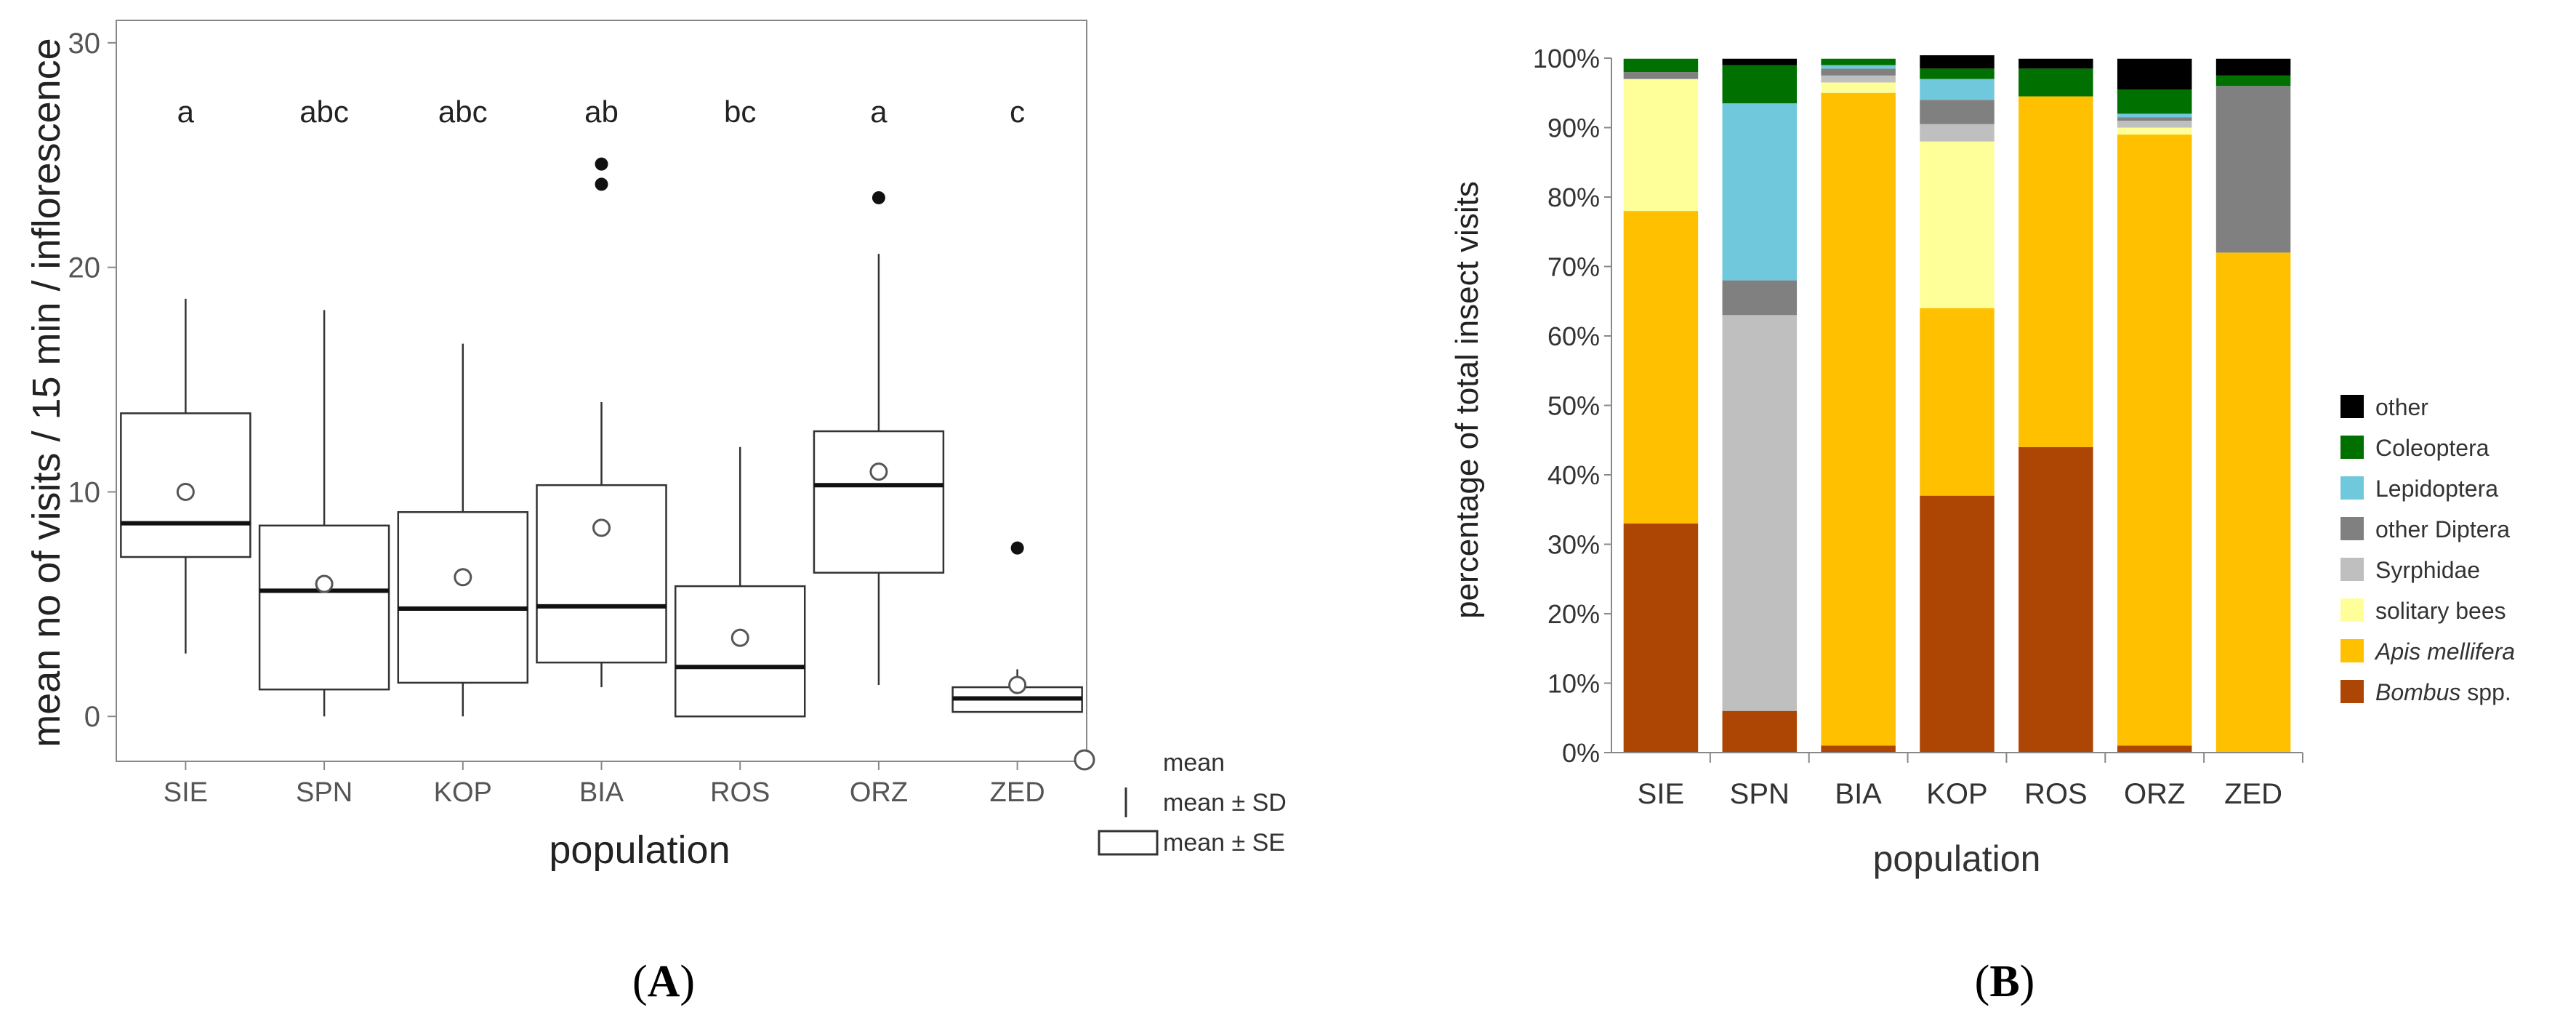  Describe the element at coordinates (1573, 545) in the screenshot. I see `y-tick-label: 30%` at that location.